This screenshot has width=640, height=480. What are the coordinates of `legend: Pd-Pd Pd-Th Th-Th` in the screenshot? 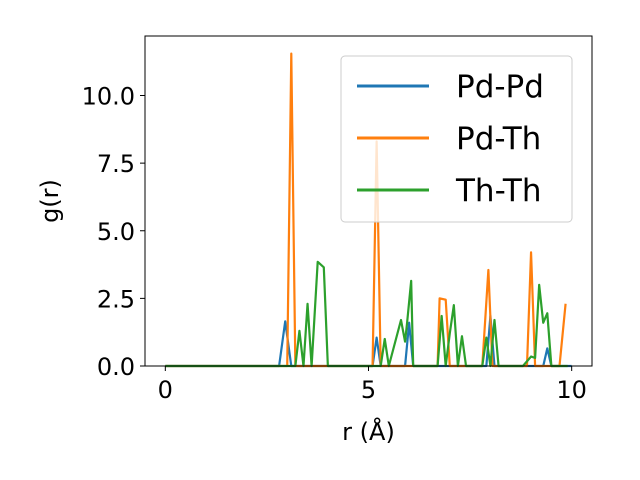 It's located at (456, 139).